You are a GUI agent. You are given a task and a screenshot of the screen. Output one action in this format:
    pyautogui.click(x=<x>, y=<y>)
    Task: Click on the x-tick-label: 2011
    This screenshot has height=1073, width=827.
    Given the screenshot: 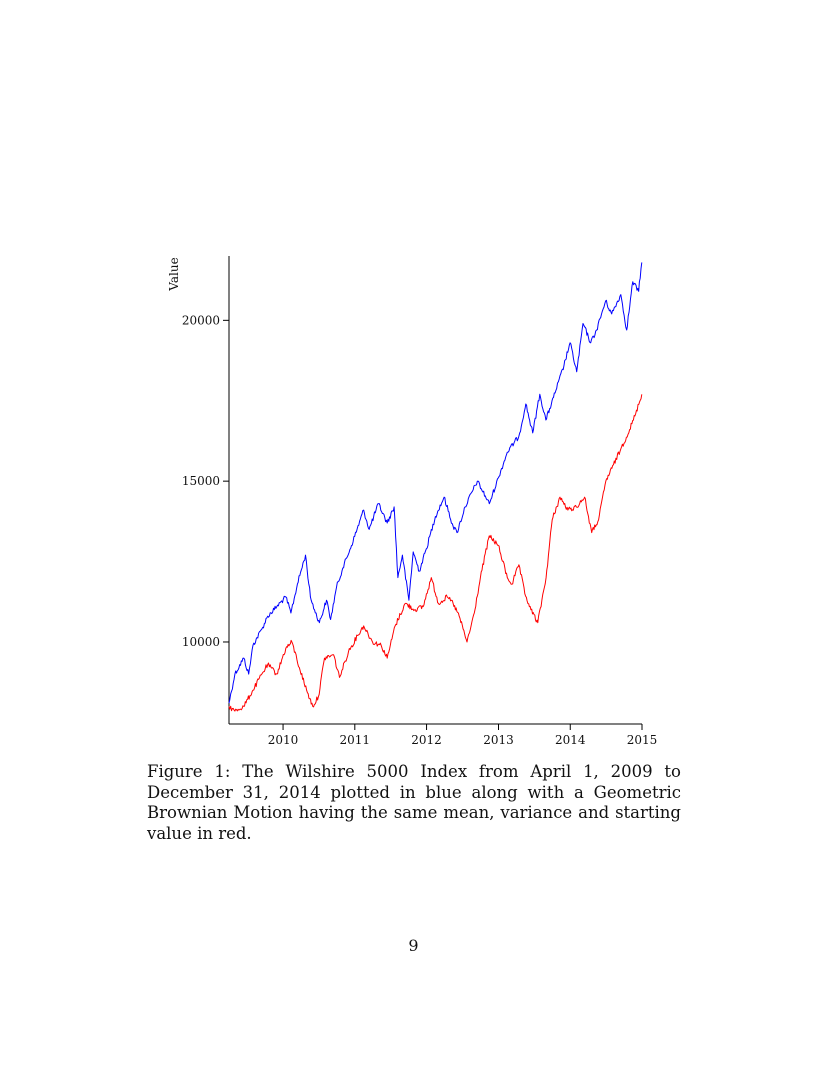 What is the action you would take?
    pyautogui.click(x=355, y=740)
    